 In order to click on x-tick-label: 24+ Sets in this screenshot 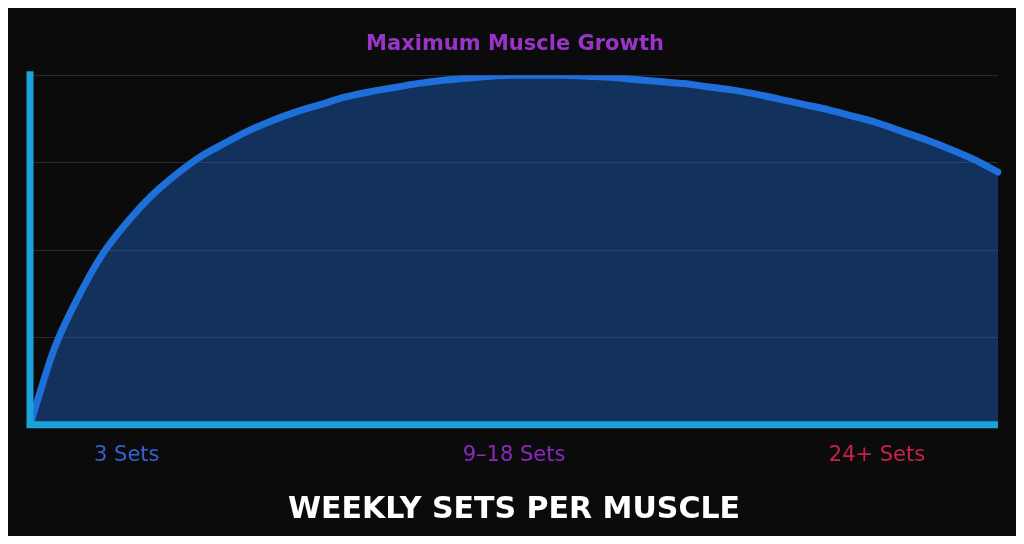, I will do `click(877, 453)`.